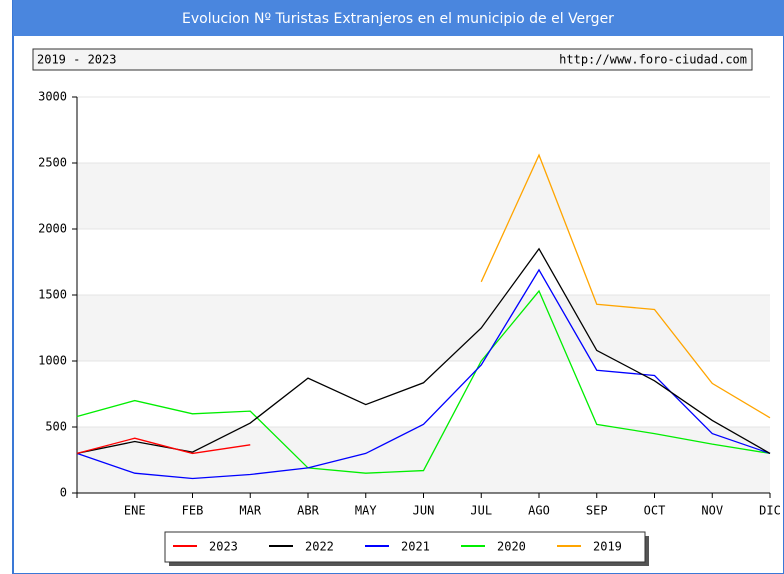 The width and height of the screenshot is (784, 574). What do you see at coordinates (415, 547) in the screenshot?
I see `legend-label: 2021` at bounding box center [415, 547].